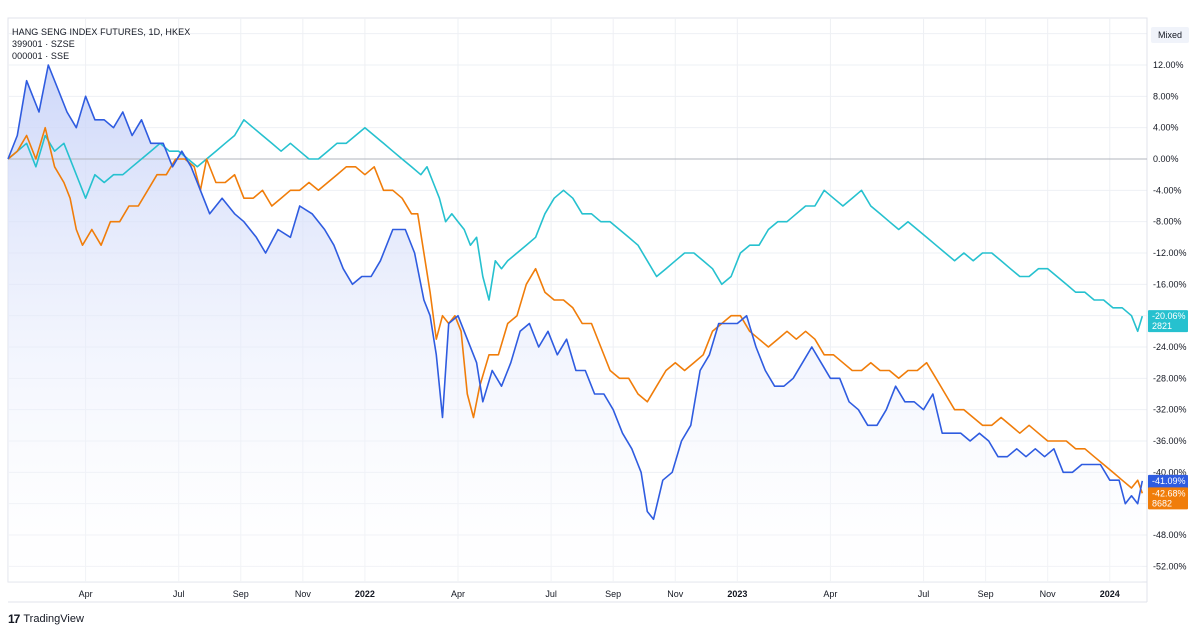 The width and height of the screenshot is (1200, 633). I want to click on y-tick-label: -40.00%, so click(1170, 472).